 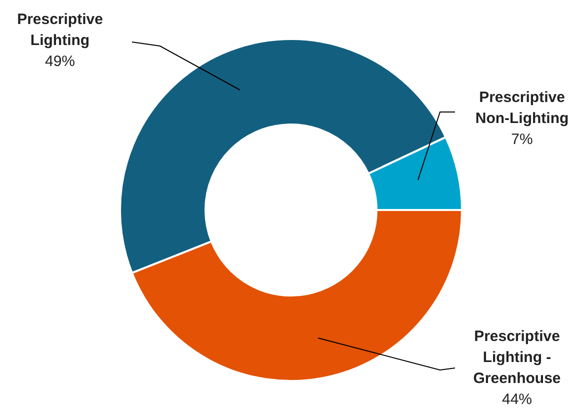 I want to click on slice-label: Prescriptive Lighting - Greenhouse, so click(x=517, y=358).